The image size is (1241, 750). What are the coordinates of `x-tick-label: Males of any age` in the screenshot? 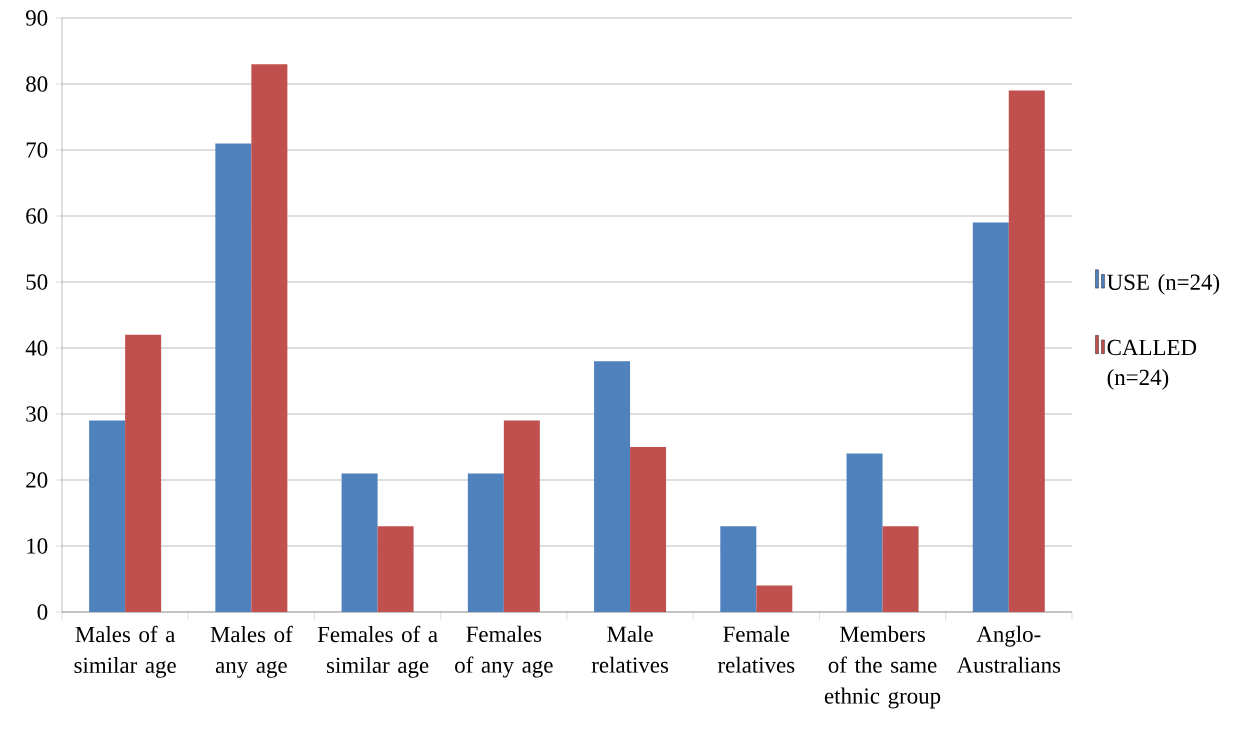 It's located at (251, 651).